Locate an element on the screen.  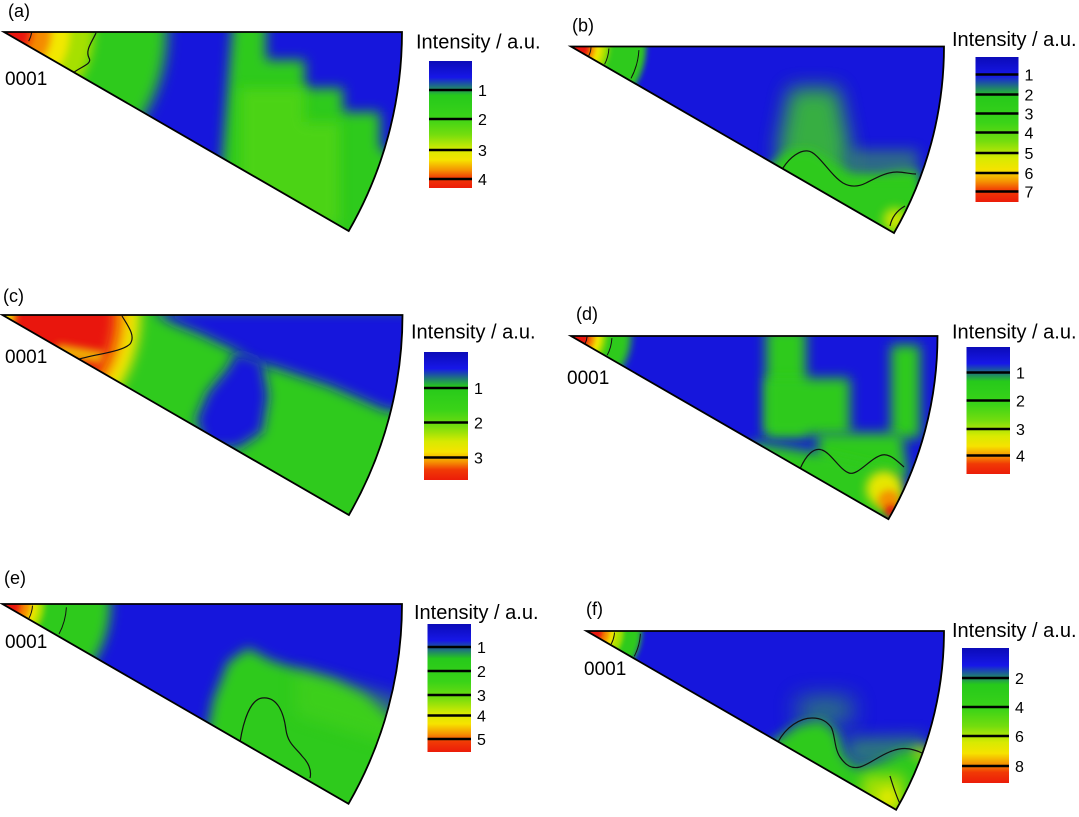
svg-text: (b) is located at coordinates (583, 26).